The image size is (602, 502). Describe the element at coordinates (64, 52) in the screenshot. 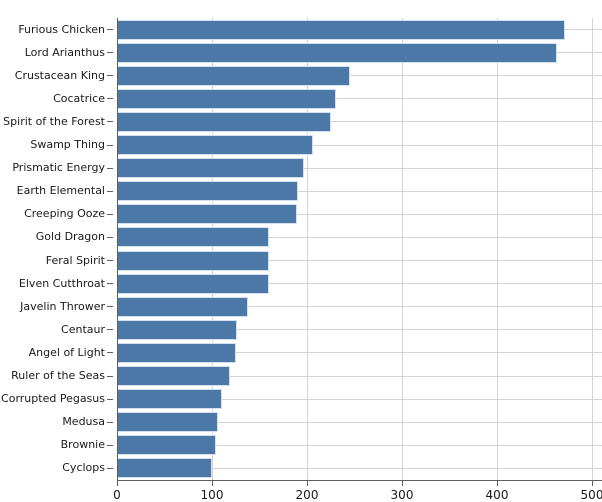

I see `category-label: Lord Arianthus` at that location.